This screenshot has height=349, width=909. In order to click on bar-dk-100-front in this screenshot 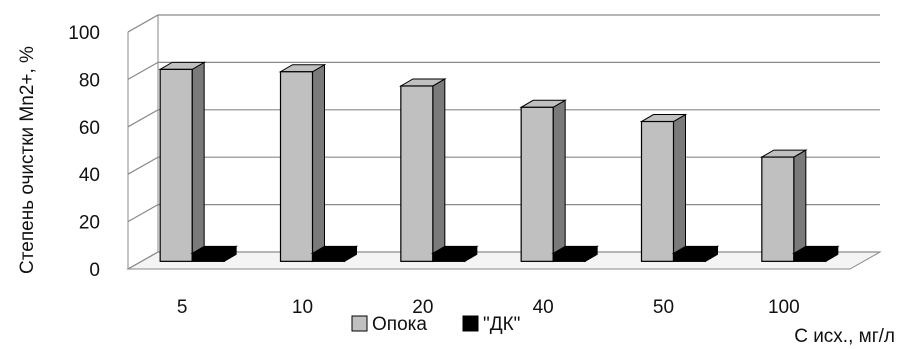, I will do `click(810, 257)`.